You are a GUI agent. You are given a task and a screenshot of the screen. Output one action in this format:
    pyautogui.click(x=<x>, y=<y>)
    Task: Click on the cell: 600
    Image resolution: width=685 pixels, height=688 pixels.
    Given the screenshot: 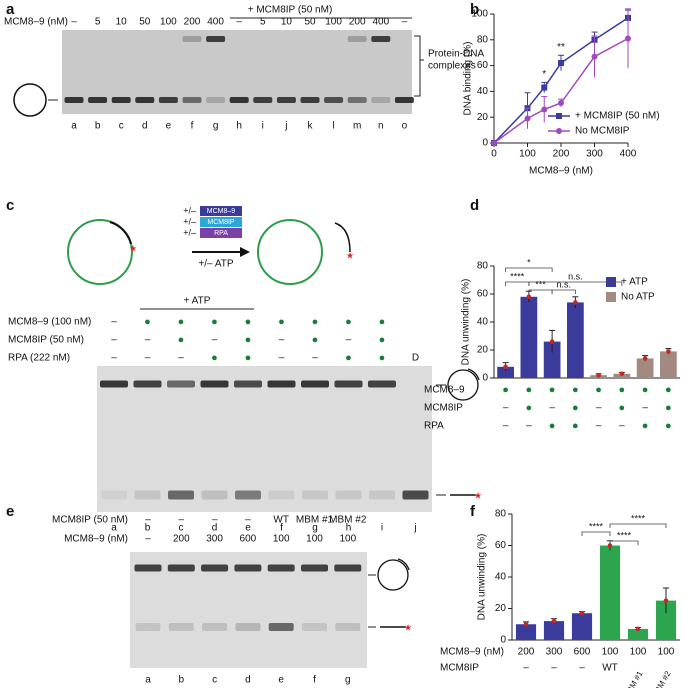 What is the action you would take?
    pyautogui.click(x=582, y=652)
    